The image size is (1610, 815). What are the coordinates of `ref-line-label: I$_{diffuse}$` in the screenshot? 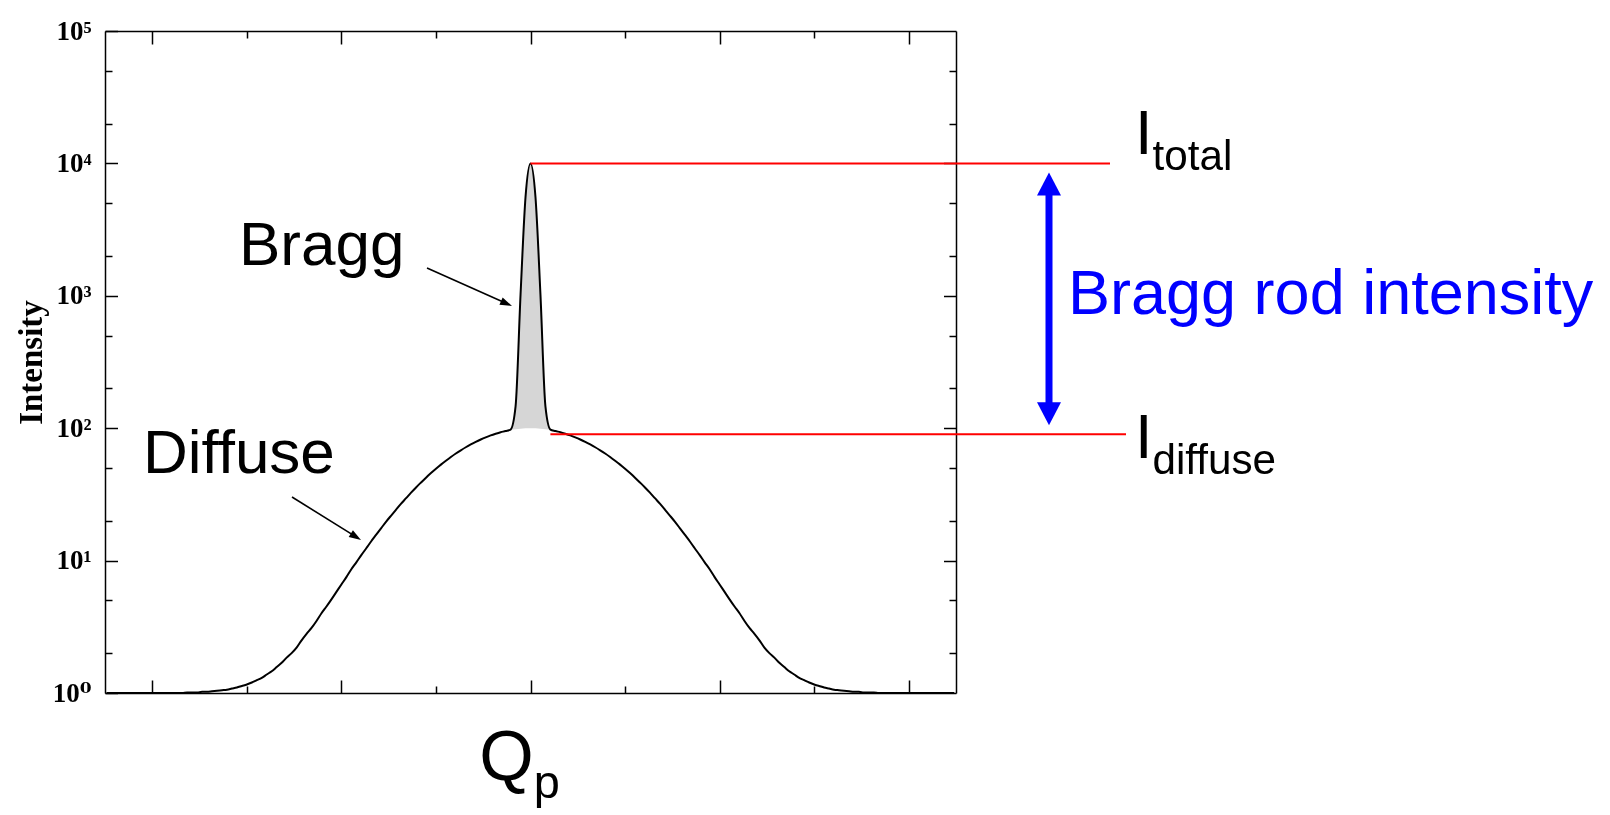 It's located at (1206, 442).